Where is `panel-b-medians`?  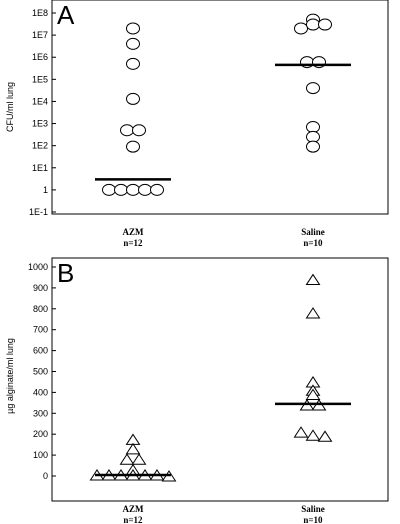 panel-b-medians is located at coordinates (223, 439).